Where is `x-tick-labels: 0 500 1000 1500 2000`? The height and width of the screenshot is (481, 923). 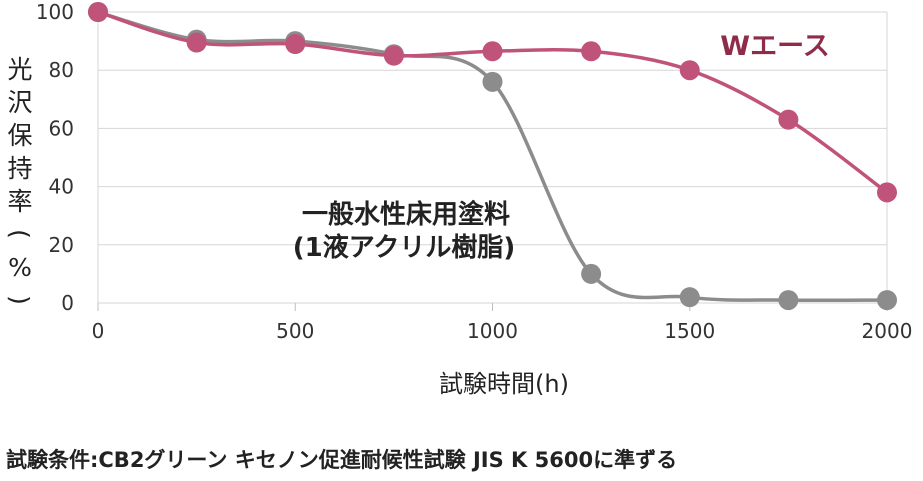
x-tick-labels: 0 500 1000 1500 2000 is located at coordinates (502, 331).